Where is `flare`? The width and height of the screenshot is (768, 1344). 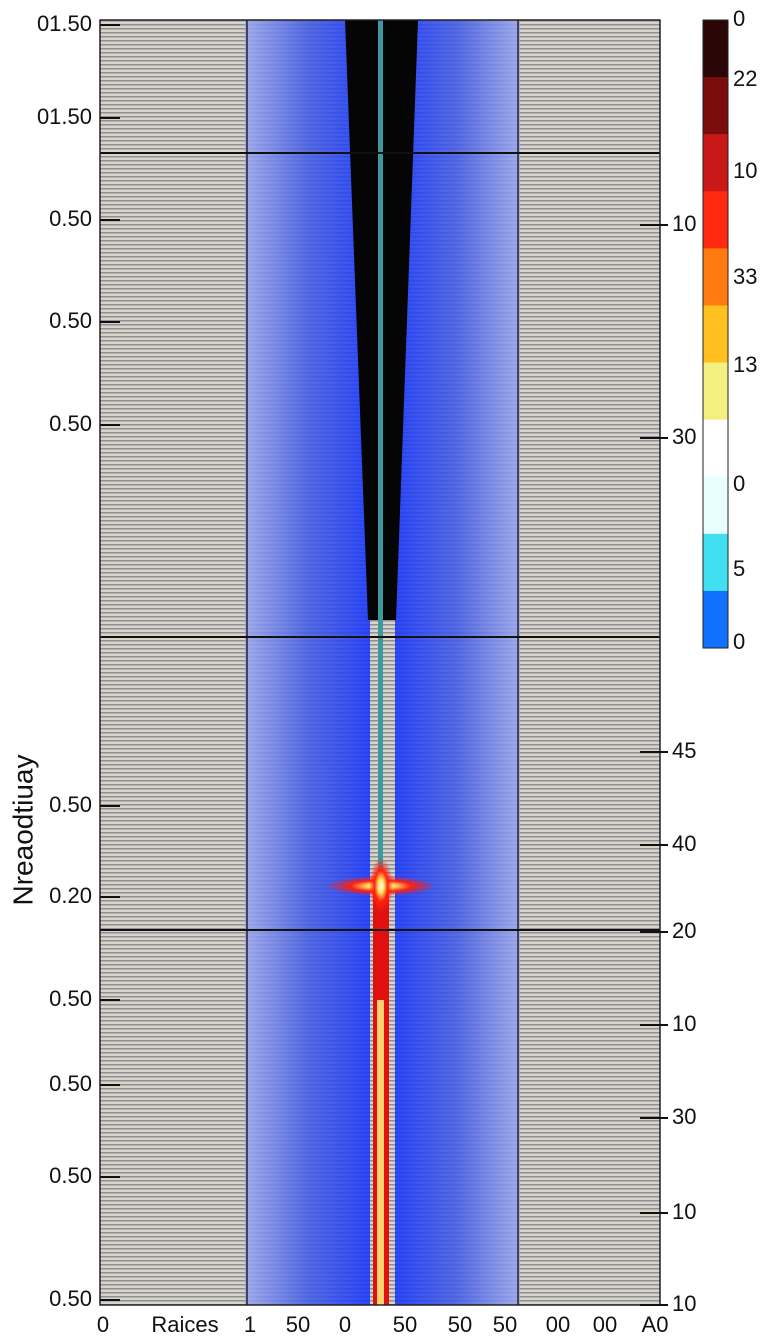
flare is located at coordinates (381, 886).